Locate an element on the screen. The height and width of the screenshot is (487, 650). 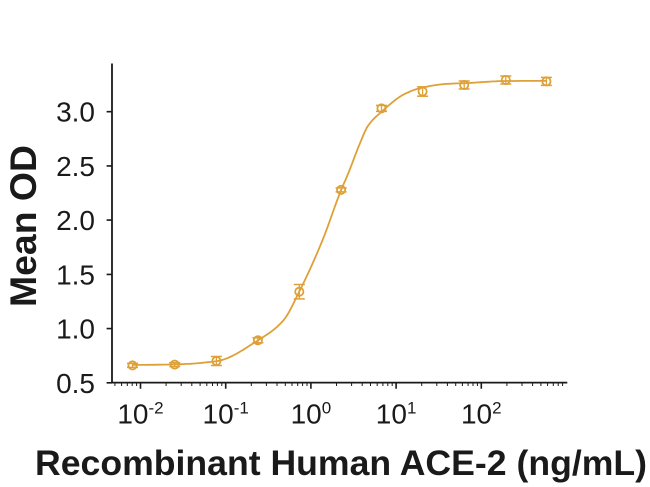
svg-text:Recombinant Human ACE-2 (ng/mL: Recombinant Human ACE-2 (ng/mL) is located at coordinates (341, 463).